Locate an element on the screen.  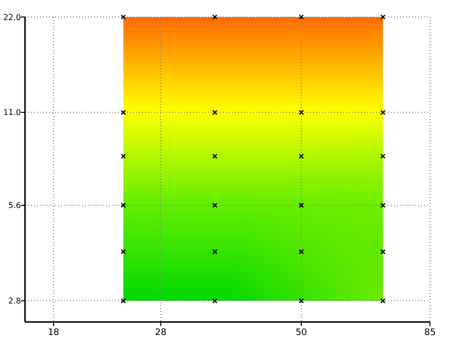
y-tick-label: 11.0 is located at coordinates (12, 113).